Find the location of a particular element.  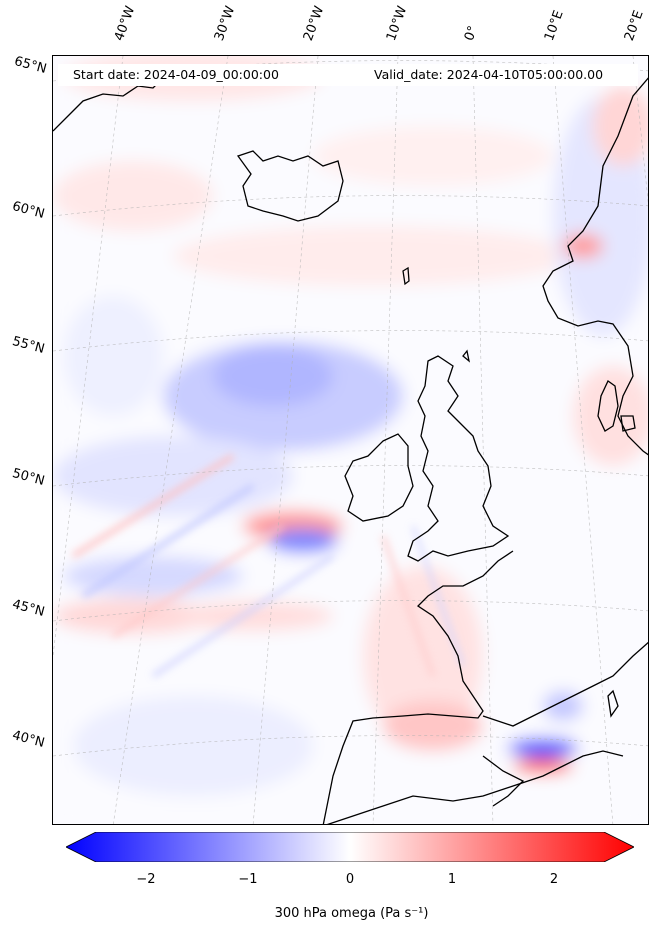

colorbar-tick-1: 1 is located at coordinates (452, 879).